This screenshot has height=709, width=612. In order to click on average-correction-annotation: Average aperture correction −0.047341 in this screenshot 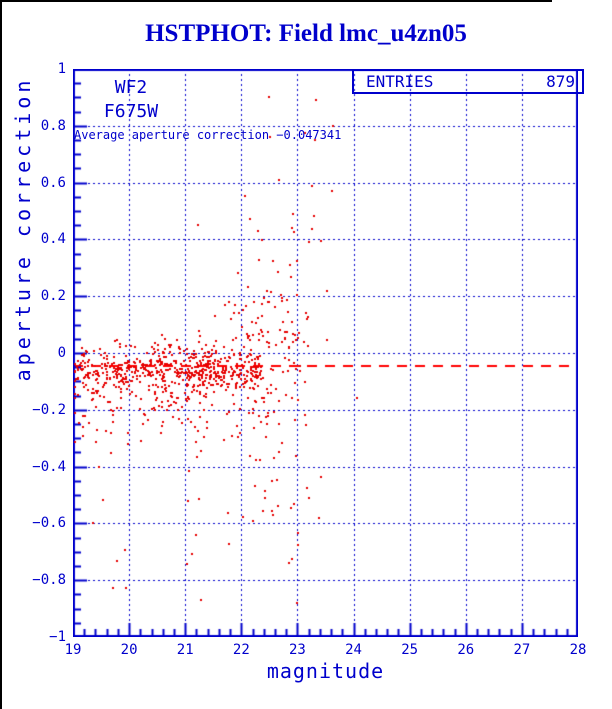, I will do `click(208, 135)`.